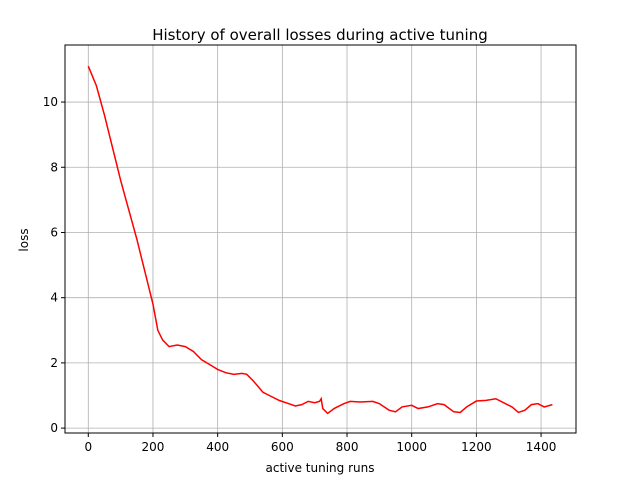 The width and height of the screenshot is (640, 484). Describe the element at coordinates (50, 102) in the screenshot. I see `y-tick-label: 10` at that location.